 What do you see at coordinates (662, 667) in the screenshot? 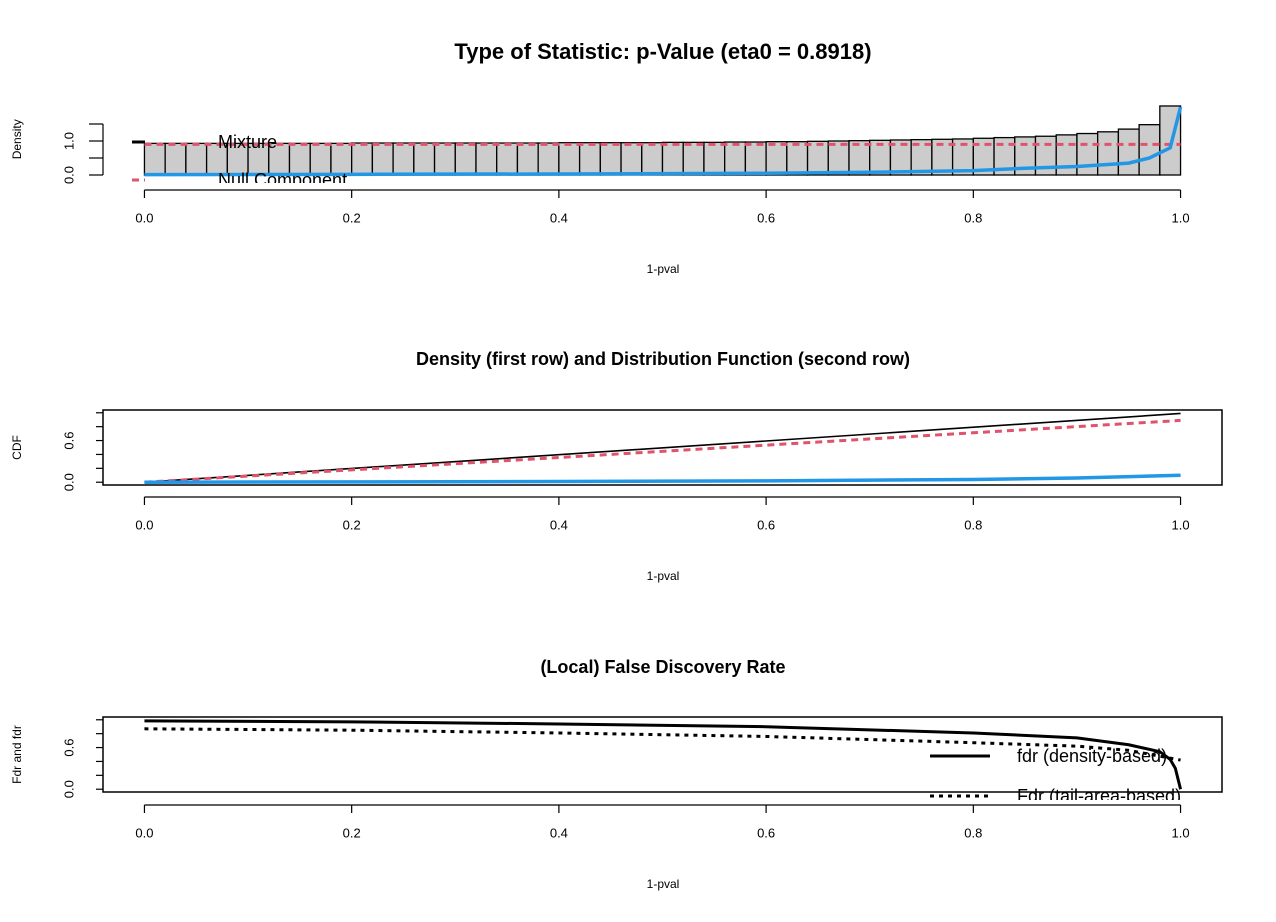
I see `chart-title: (Local) False Discovery Rate` at bounding box center [662, 667].